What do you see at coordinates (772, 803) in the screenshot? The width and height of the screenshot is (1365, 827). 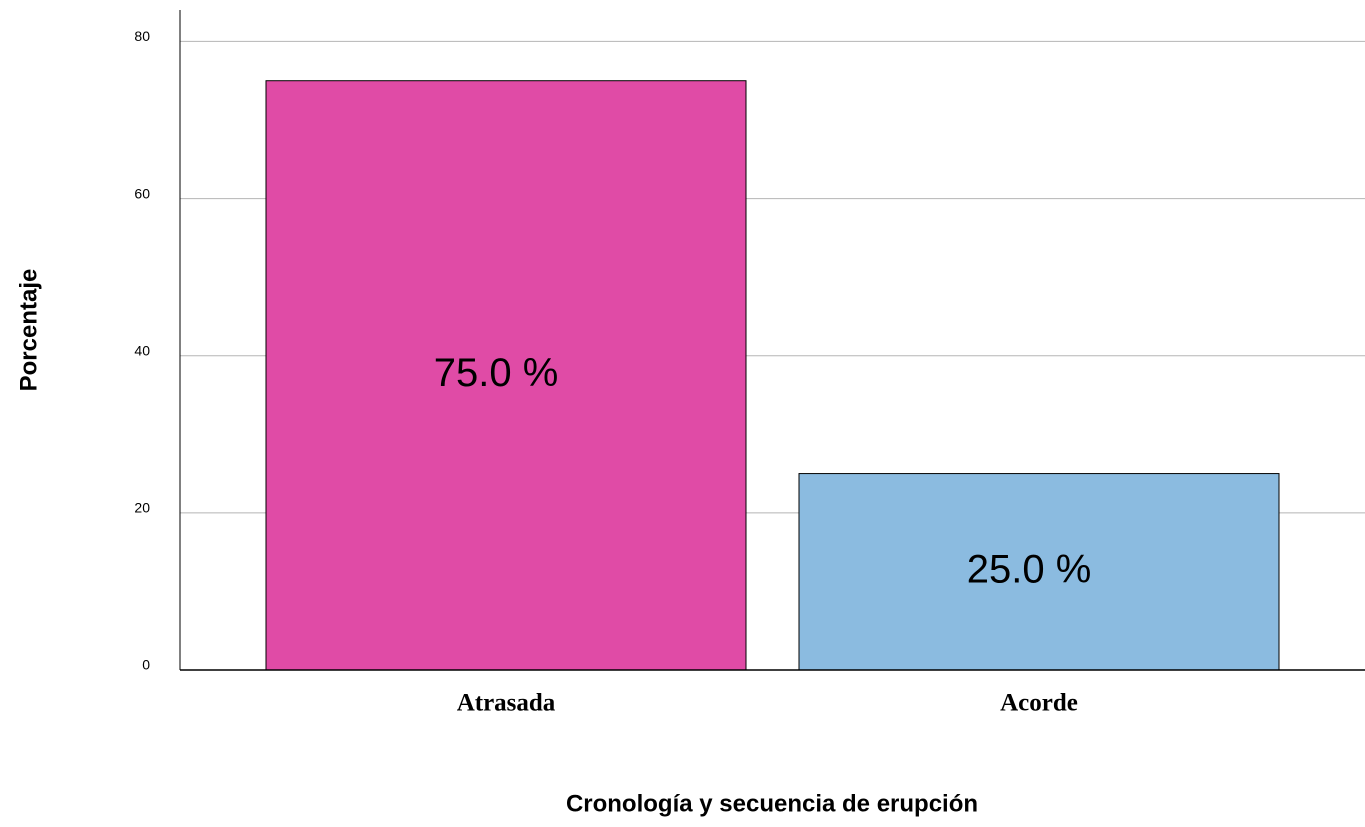 I see `x-axis-title: Cronología y secuencia de erupción` at bounding box center [772, 803].